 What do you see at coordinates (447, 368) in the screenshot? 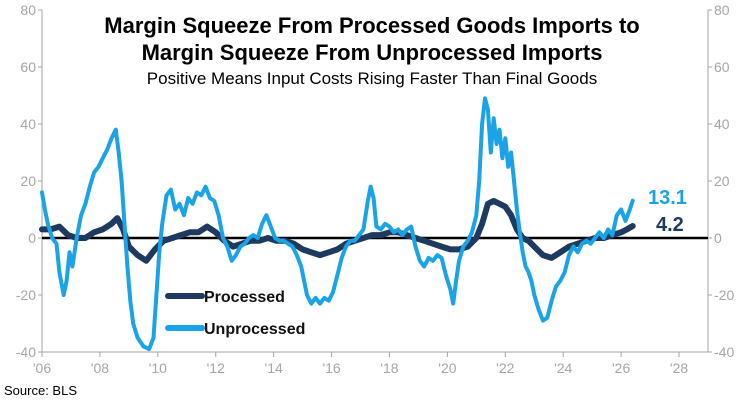
I see `x-tick-label: '20` at bounding box center [447, 368].